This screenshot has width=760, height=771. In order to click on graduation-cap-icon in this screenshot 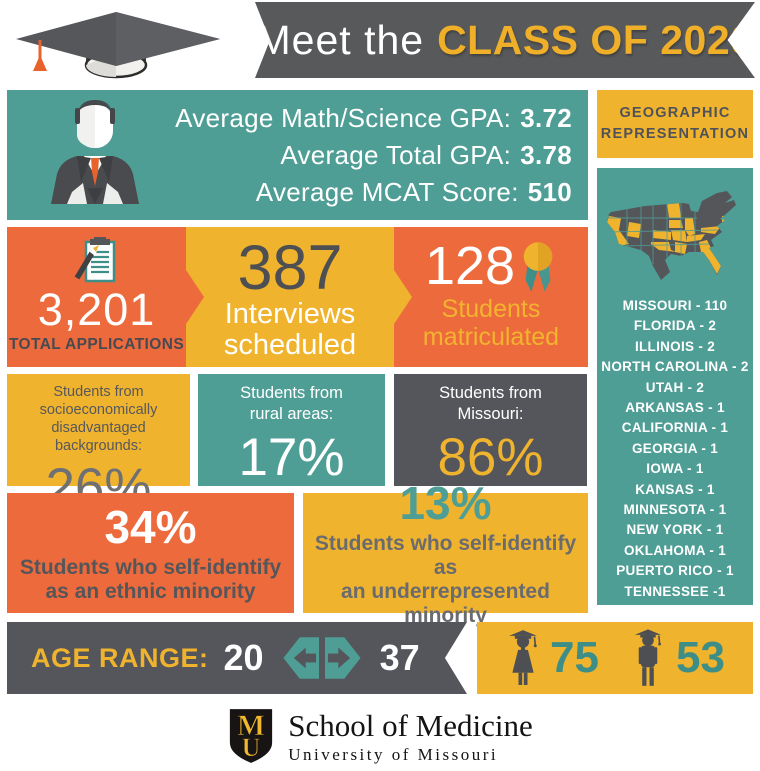, I will do `click(115, 45)`.